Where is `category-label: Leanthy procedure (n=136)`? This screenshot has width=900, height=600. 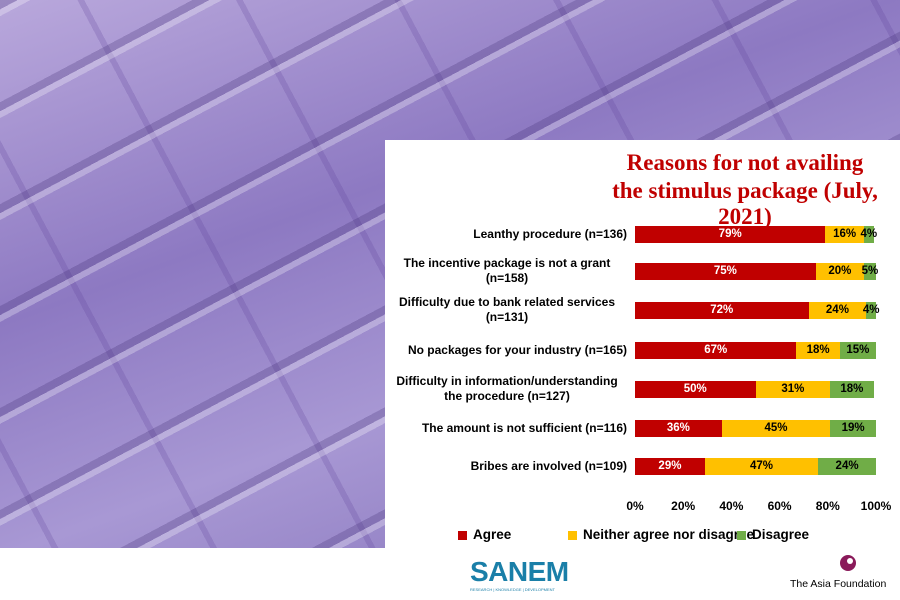
category-label: Leanthy procedure (n=136) is located at coordinates (506, 234).